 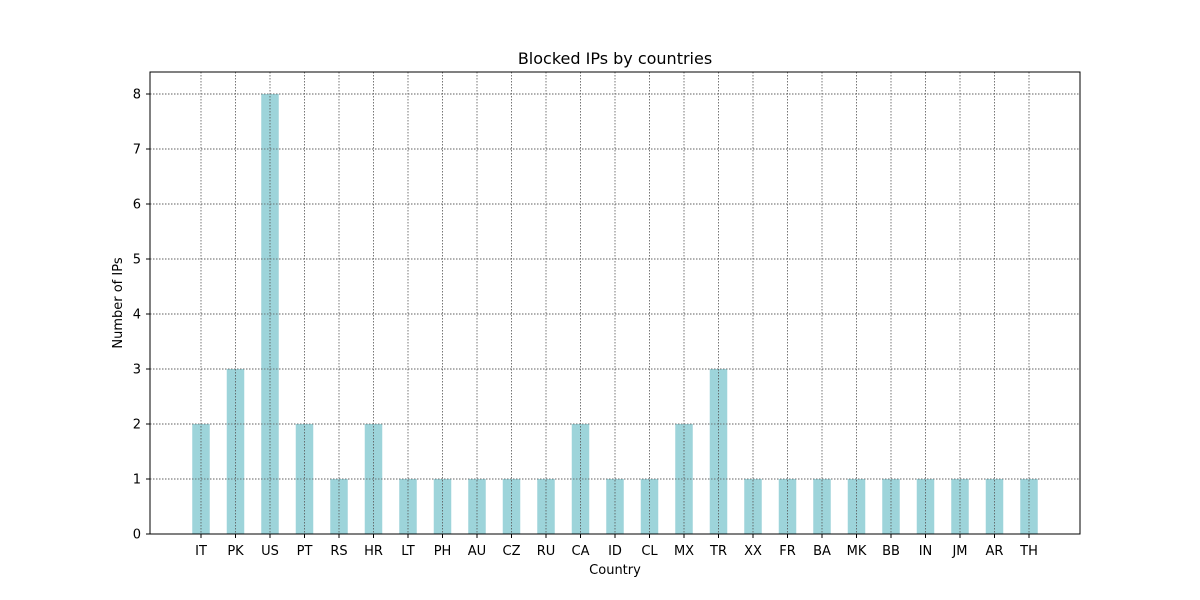 What do you see at coordinates (1028, 551) in the screenshot?
I see `x-tick-label: TH` at bounding box center [1028, 551].